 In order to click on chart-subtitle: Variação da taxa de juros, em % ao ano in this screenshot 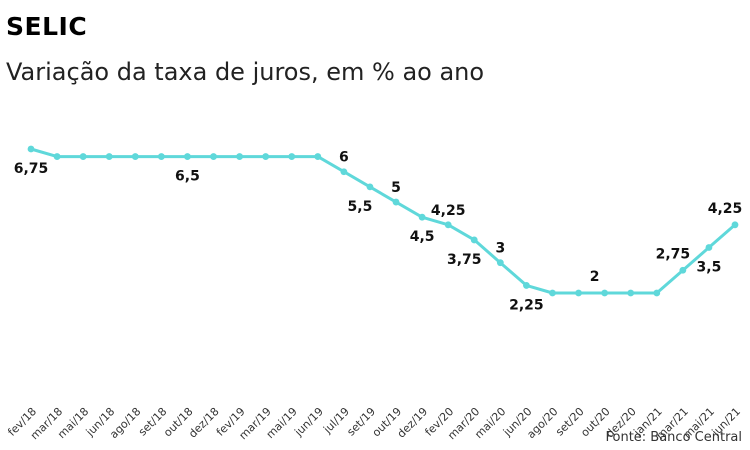, I will do `click(245, 72)`.